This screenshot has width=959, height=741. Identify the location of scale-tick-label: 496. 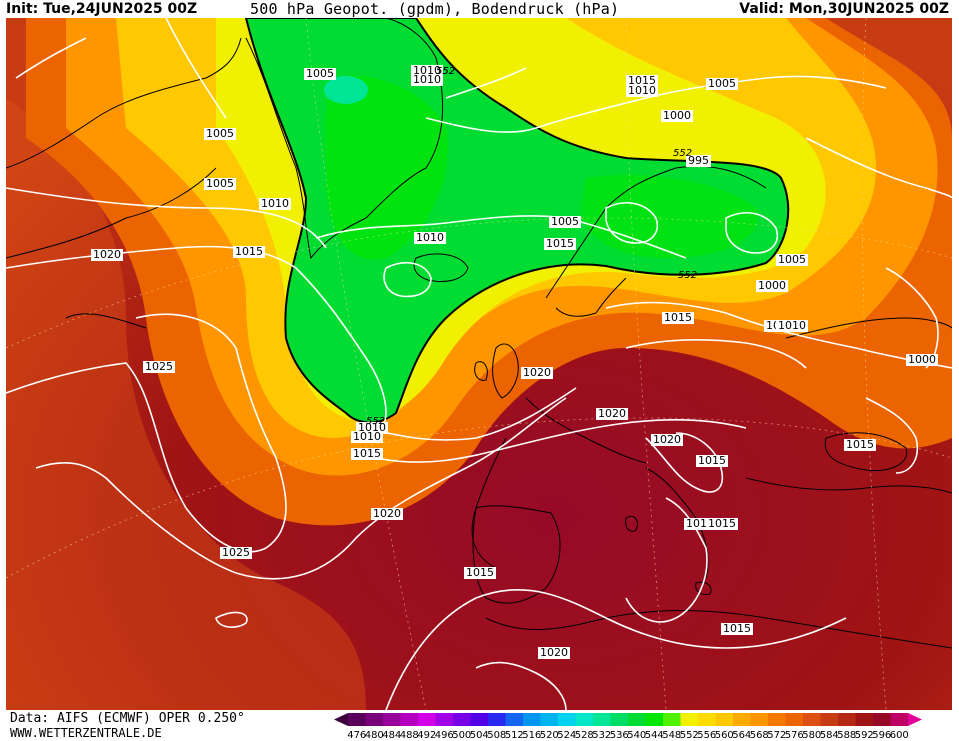
(444, 735).